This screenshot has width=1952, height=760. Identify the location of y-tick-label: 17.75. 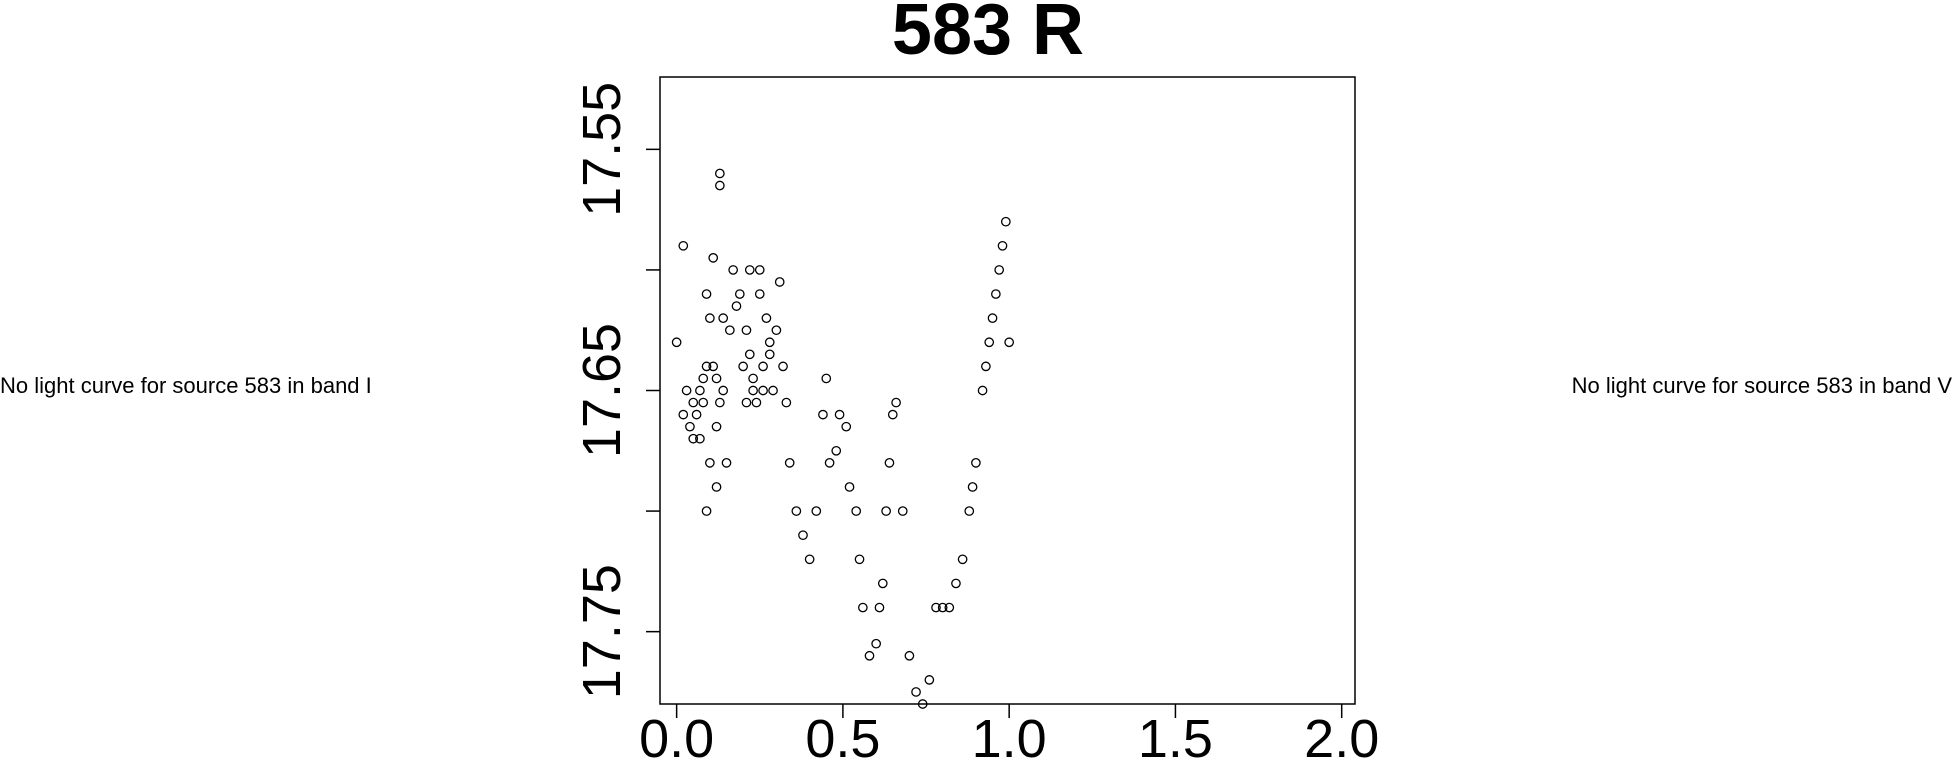
(602, 631).